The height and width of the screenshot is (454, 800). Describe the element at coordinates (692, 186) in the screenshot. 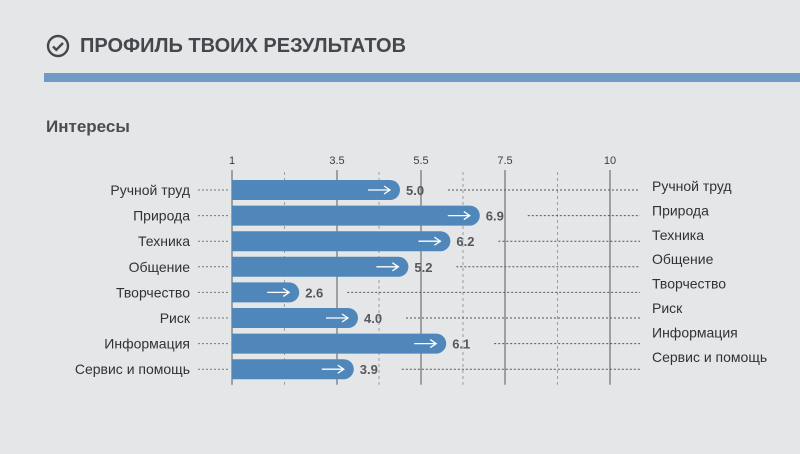

I see `right-category-label: Ручной труд` at that location.